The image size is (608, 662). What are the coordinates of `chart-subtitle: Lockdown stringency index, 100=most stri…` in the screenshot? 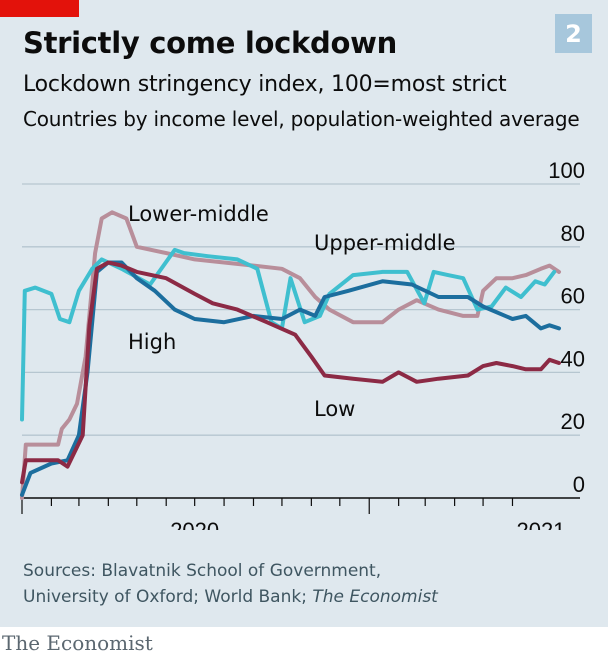 It's located at (265, 84).